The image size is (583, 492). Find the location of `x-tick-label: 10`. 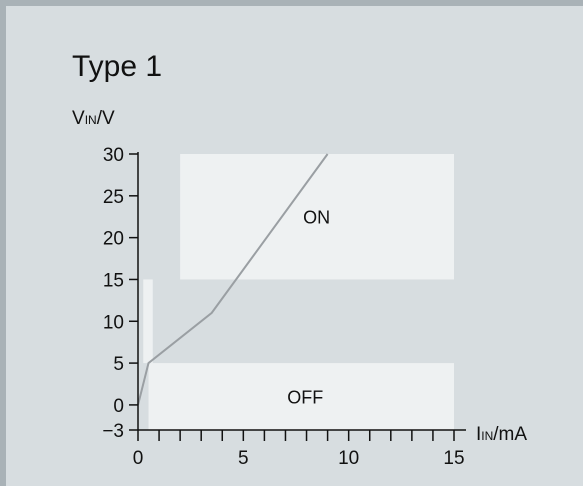

x-tick-label: 10 is located at coordinates (348, 458).